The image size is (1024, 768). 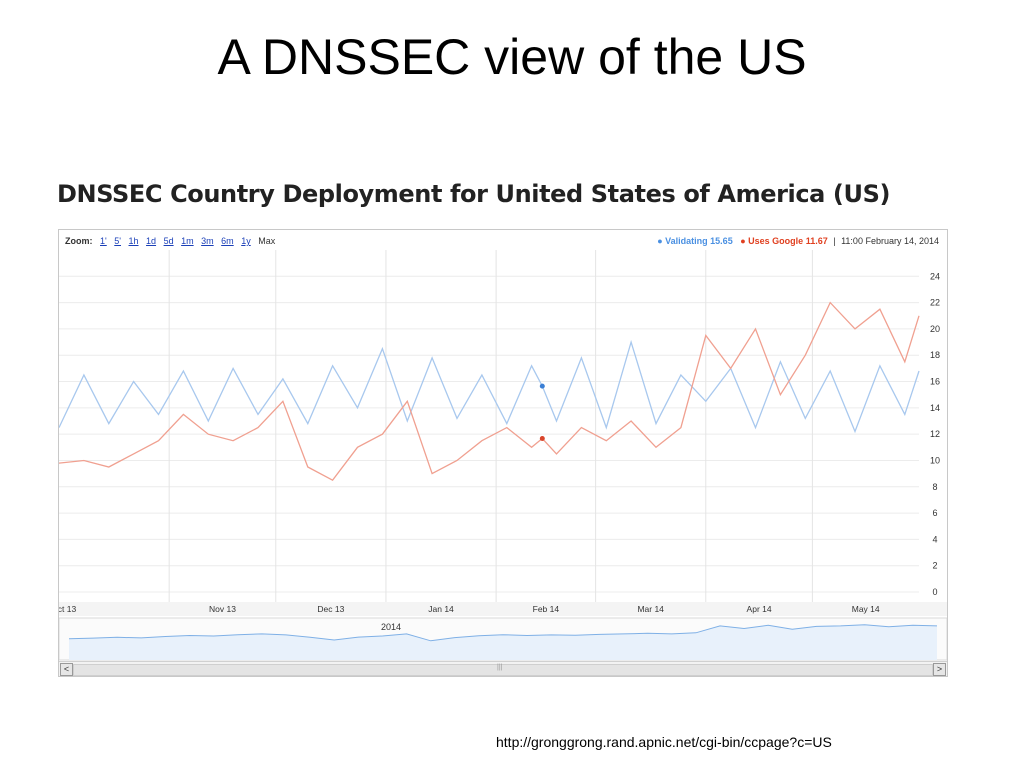 I want to click on y-tick-label: 14, so click(x=935, y=408).